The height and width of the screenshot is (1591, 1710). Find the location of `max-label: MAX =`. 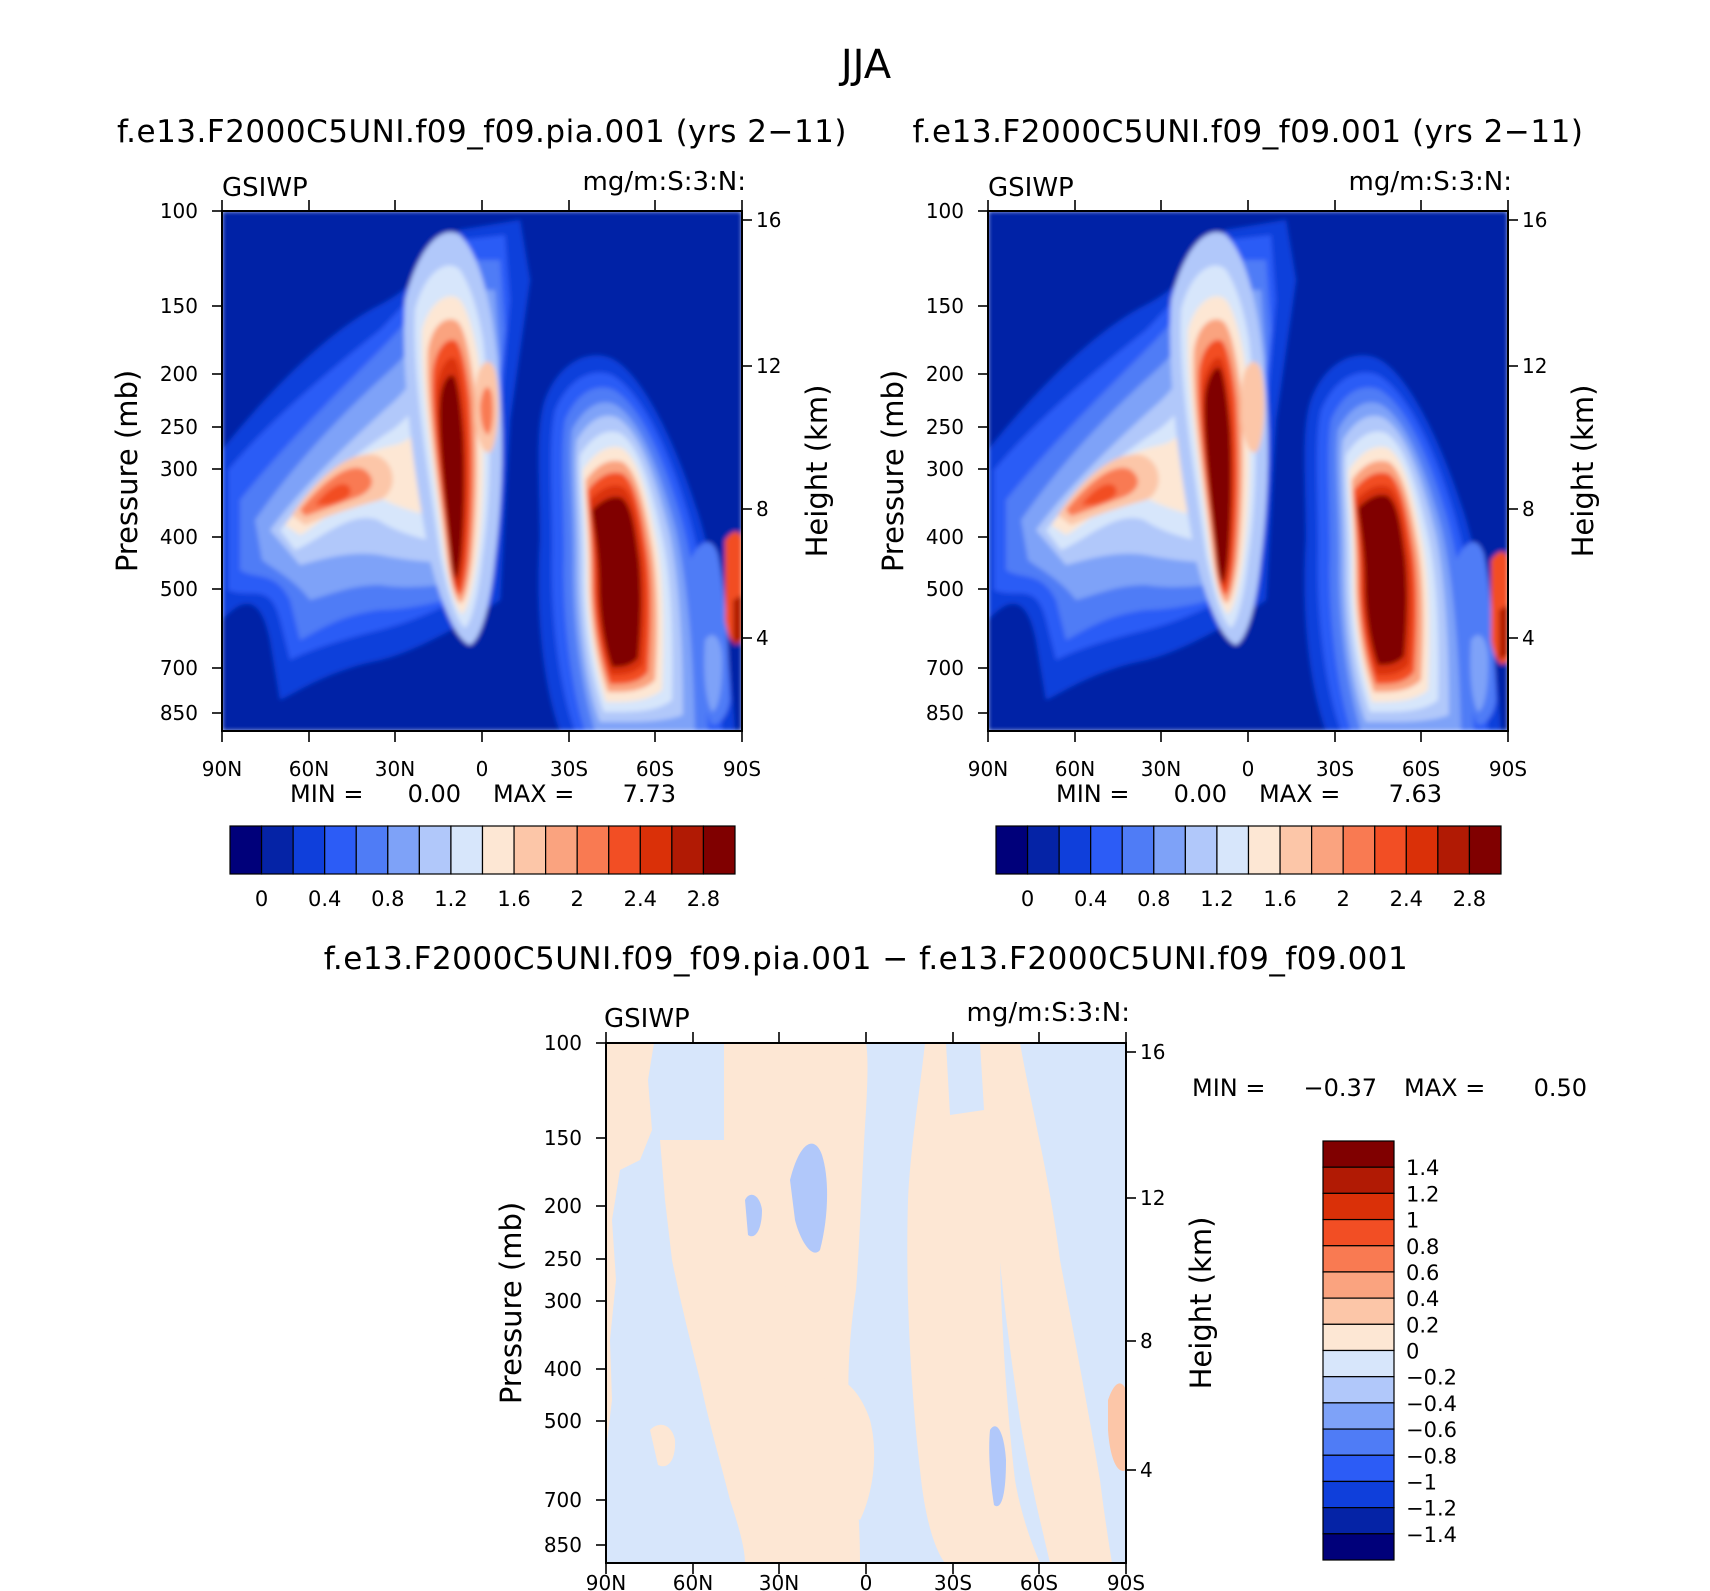

max-label: MAX = is located at coordinates (1444, 1088).